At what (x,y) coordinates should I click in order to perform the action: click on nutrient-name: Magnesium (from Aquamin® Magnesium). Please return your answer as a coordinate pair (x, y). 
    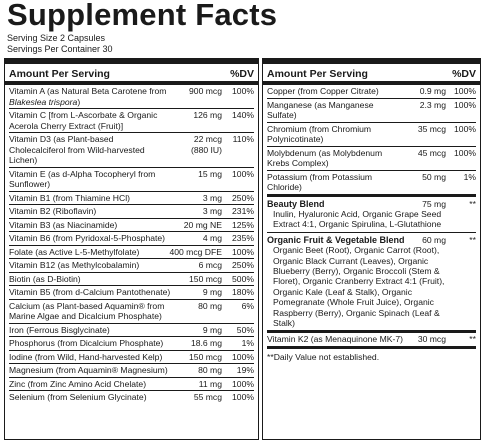
    Looking at the image, I should click on (88, 370).